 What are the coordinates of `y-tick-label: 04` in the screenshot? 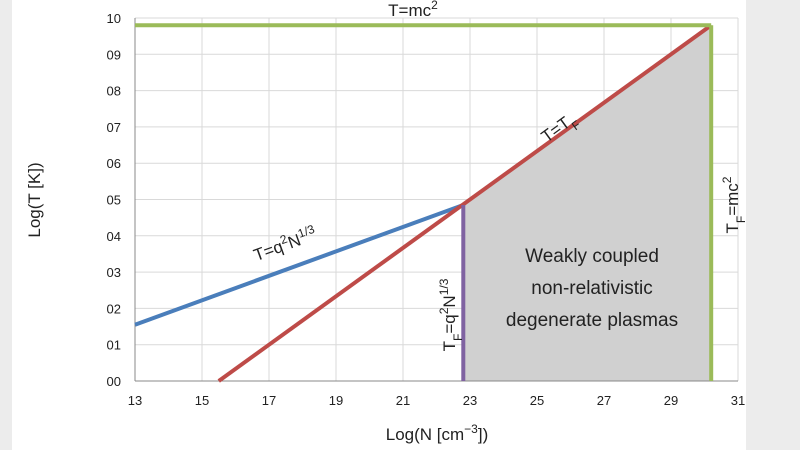 It's located at (114, 236).